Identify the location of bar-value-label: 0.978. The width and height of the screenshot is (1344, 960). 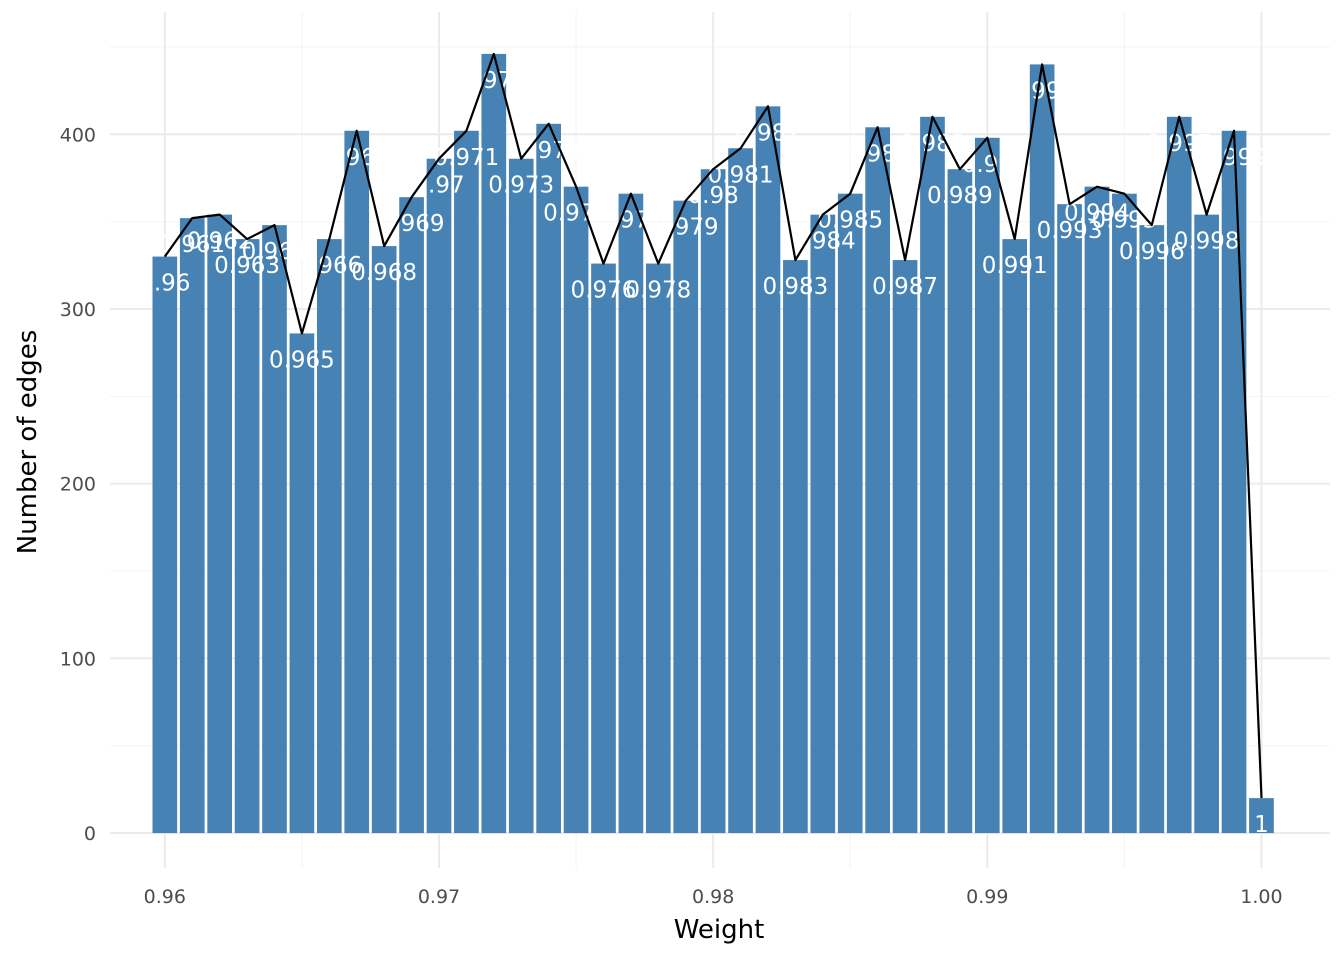
(658, 291).